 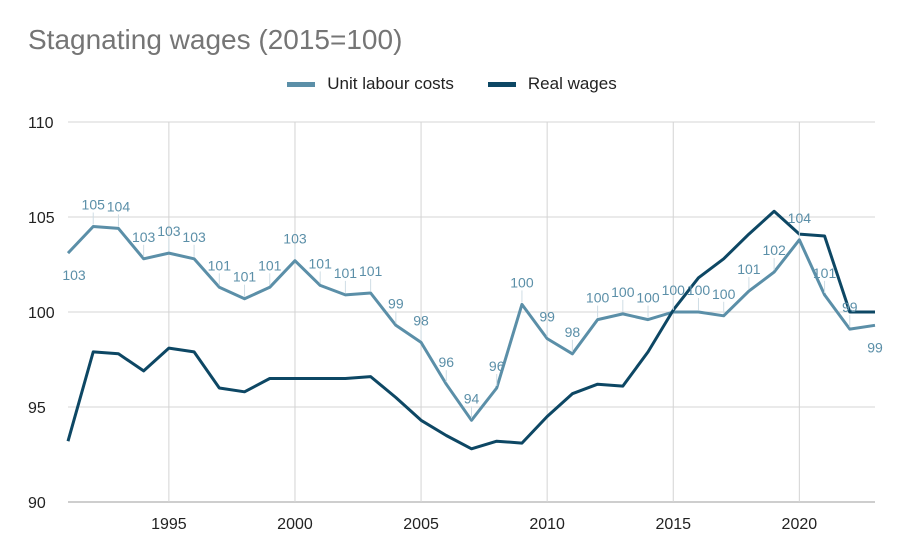 I want to click on y-tick-label: 105, so click(x=41, y=218).